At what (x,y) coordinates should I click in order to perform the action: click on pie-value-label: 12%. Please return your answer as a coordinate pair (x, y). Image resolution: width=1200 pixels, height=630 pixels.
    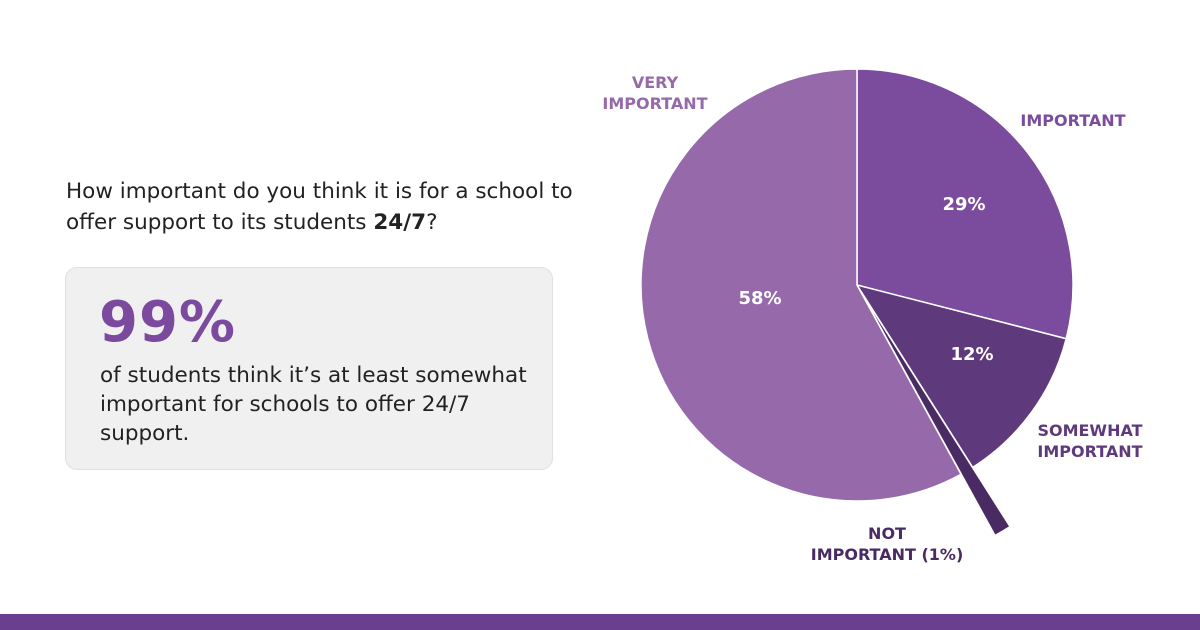
    Looking at the image, I should click on (971, 354).